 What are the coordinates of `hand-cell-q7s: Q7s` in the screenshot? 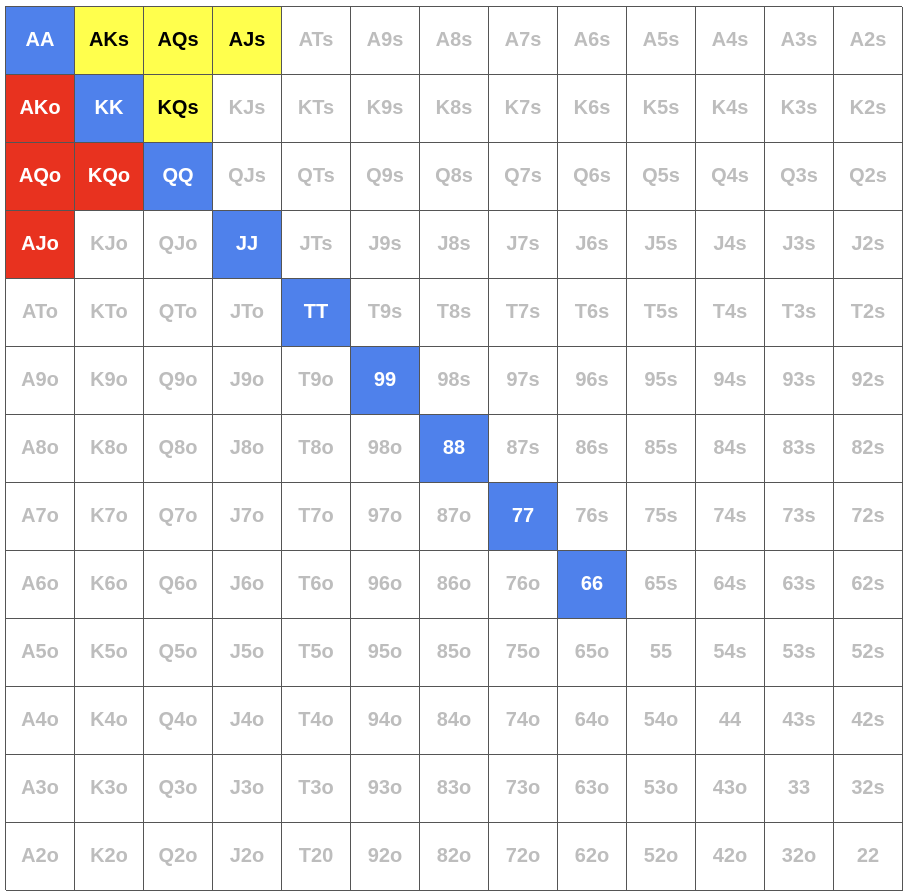 It's located at (523, 177).